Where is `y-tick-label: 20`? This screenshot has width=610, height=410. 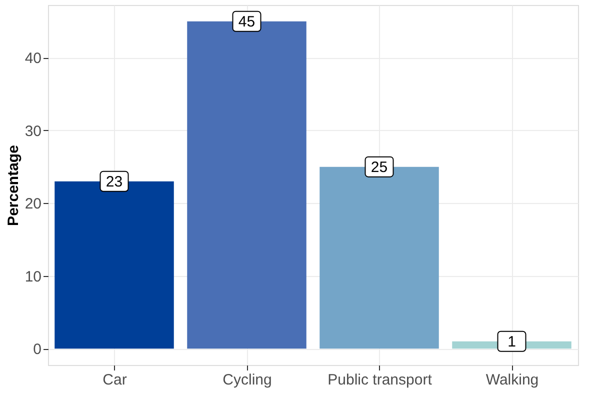
y-tick-label: 20 is located at coordinates (33, 204).